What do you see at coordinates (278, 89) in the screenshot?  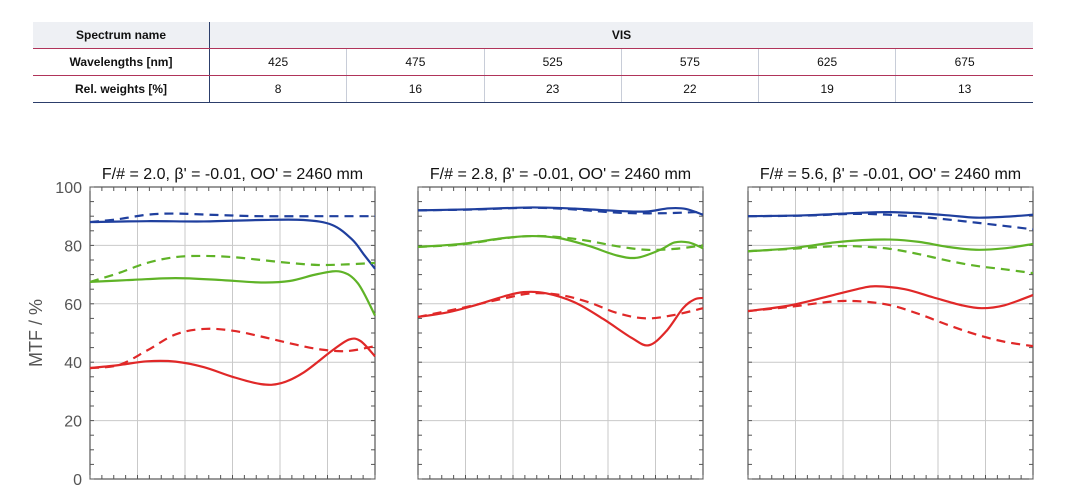 I see `weight-cell: 8` at bounding box center [278, 89].